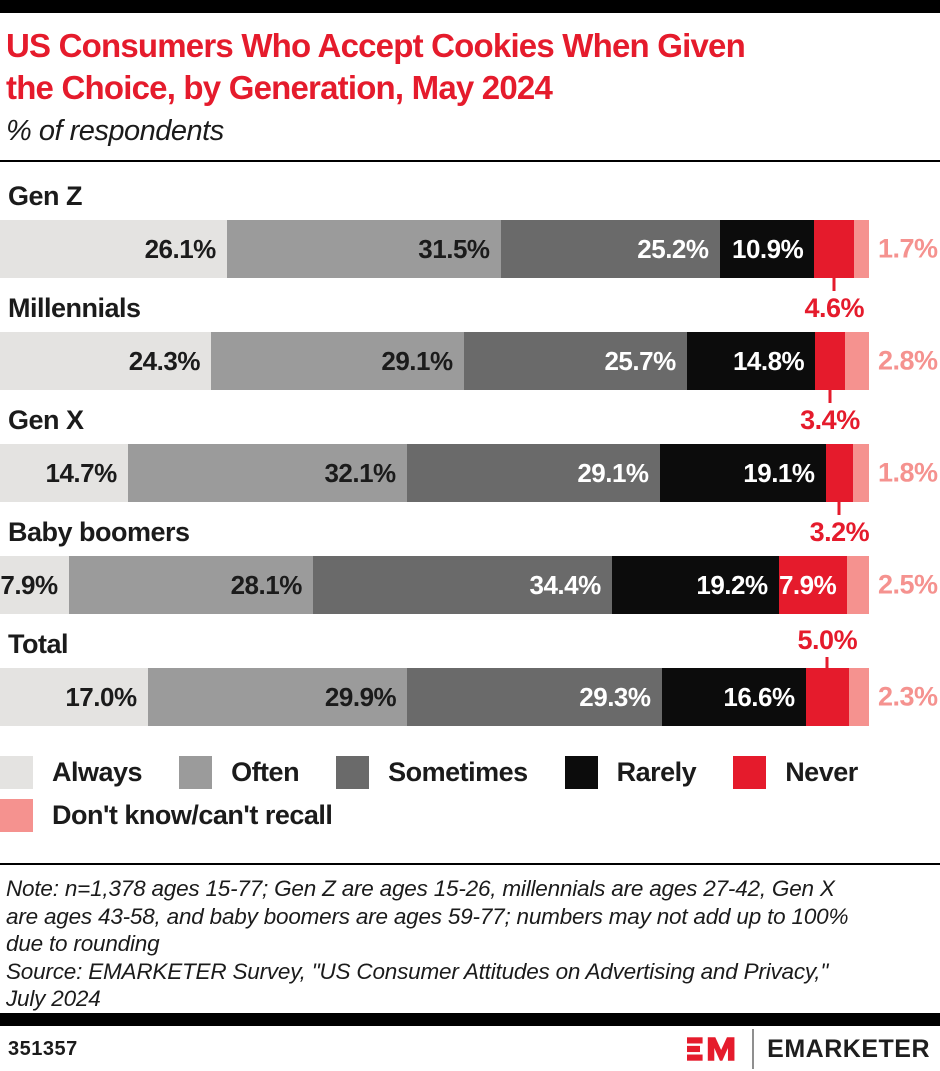 The image size is (940, 1071). What do you see at coordinates (353, 772) in the screenshot?
I see `legend-swatch-sometimes` at bounding box center [353, 772].